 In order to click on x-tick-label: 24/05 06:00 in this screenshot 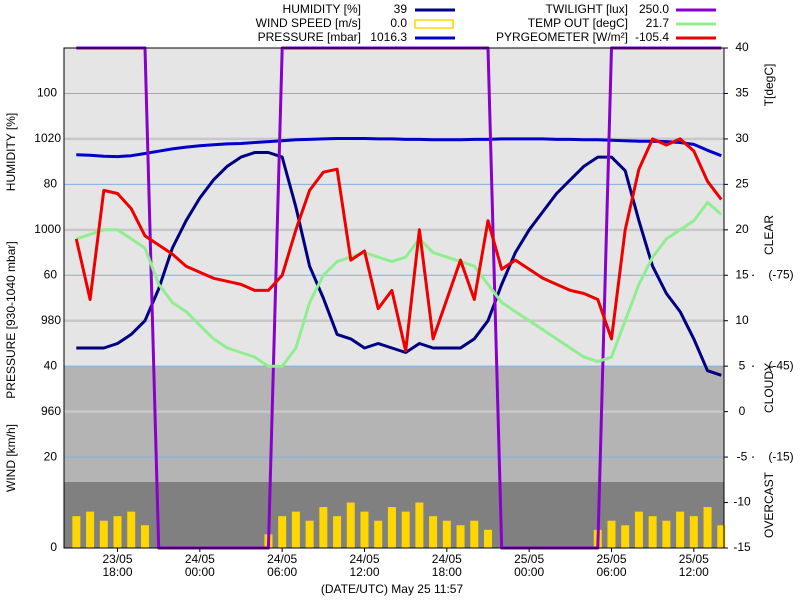, I will do `click(282, 565)`.